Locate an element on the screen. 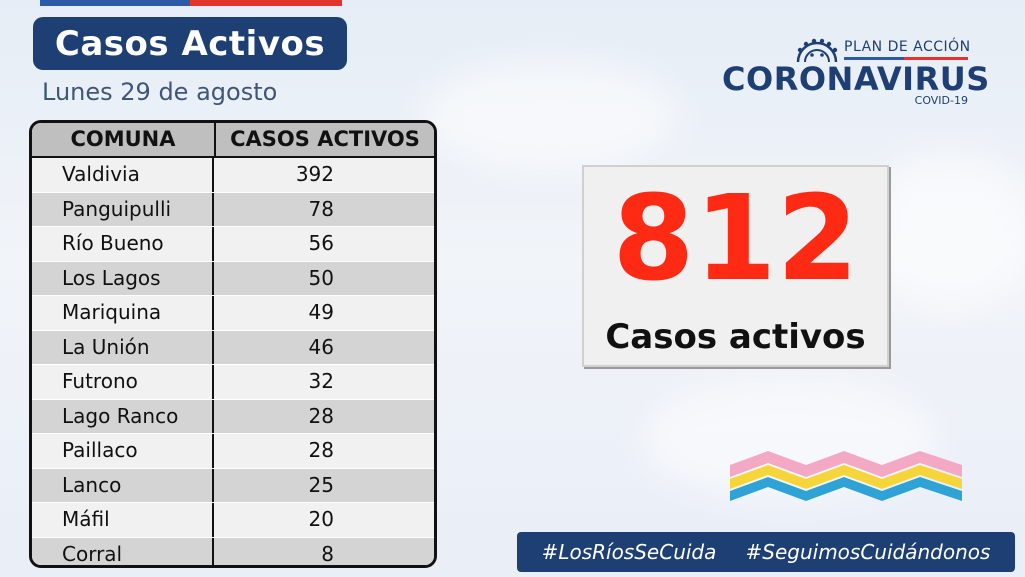 The width and height of the screenshot is (1025, 577). logo-sub: COVID-19 is located at coordinates (941, 100).